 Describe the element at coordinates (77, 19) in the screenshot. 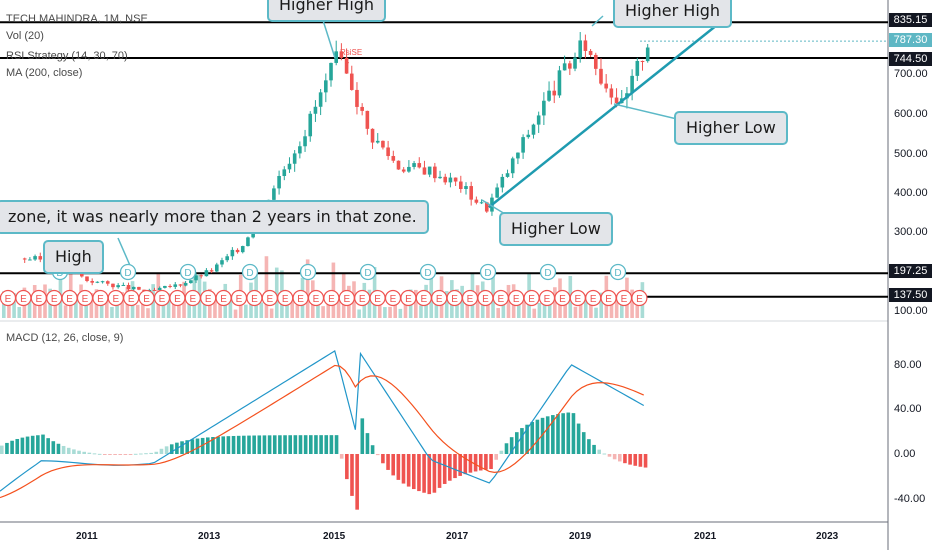

I see `symbol-legend: TECH MAHINDRA, 1M, NSE` at that location.